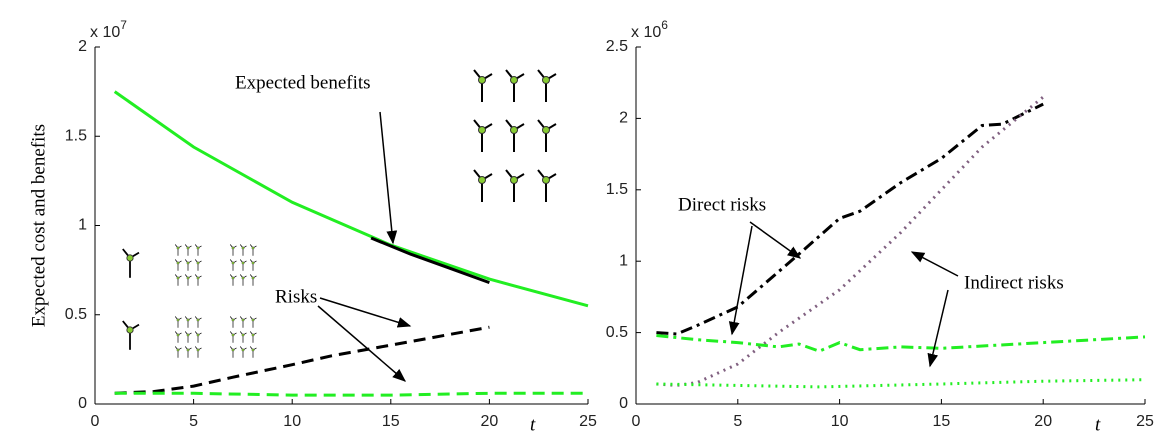  What do you see at coordinates (617, 46) in the screenshot?
I see `y-tick-label: 2.5` at bounding box center [617, 46].